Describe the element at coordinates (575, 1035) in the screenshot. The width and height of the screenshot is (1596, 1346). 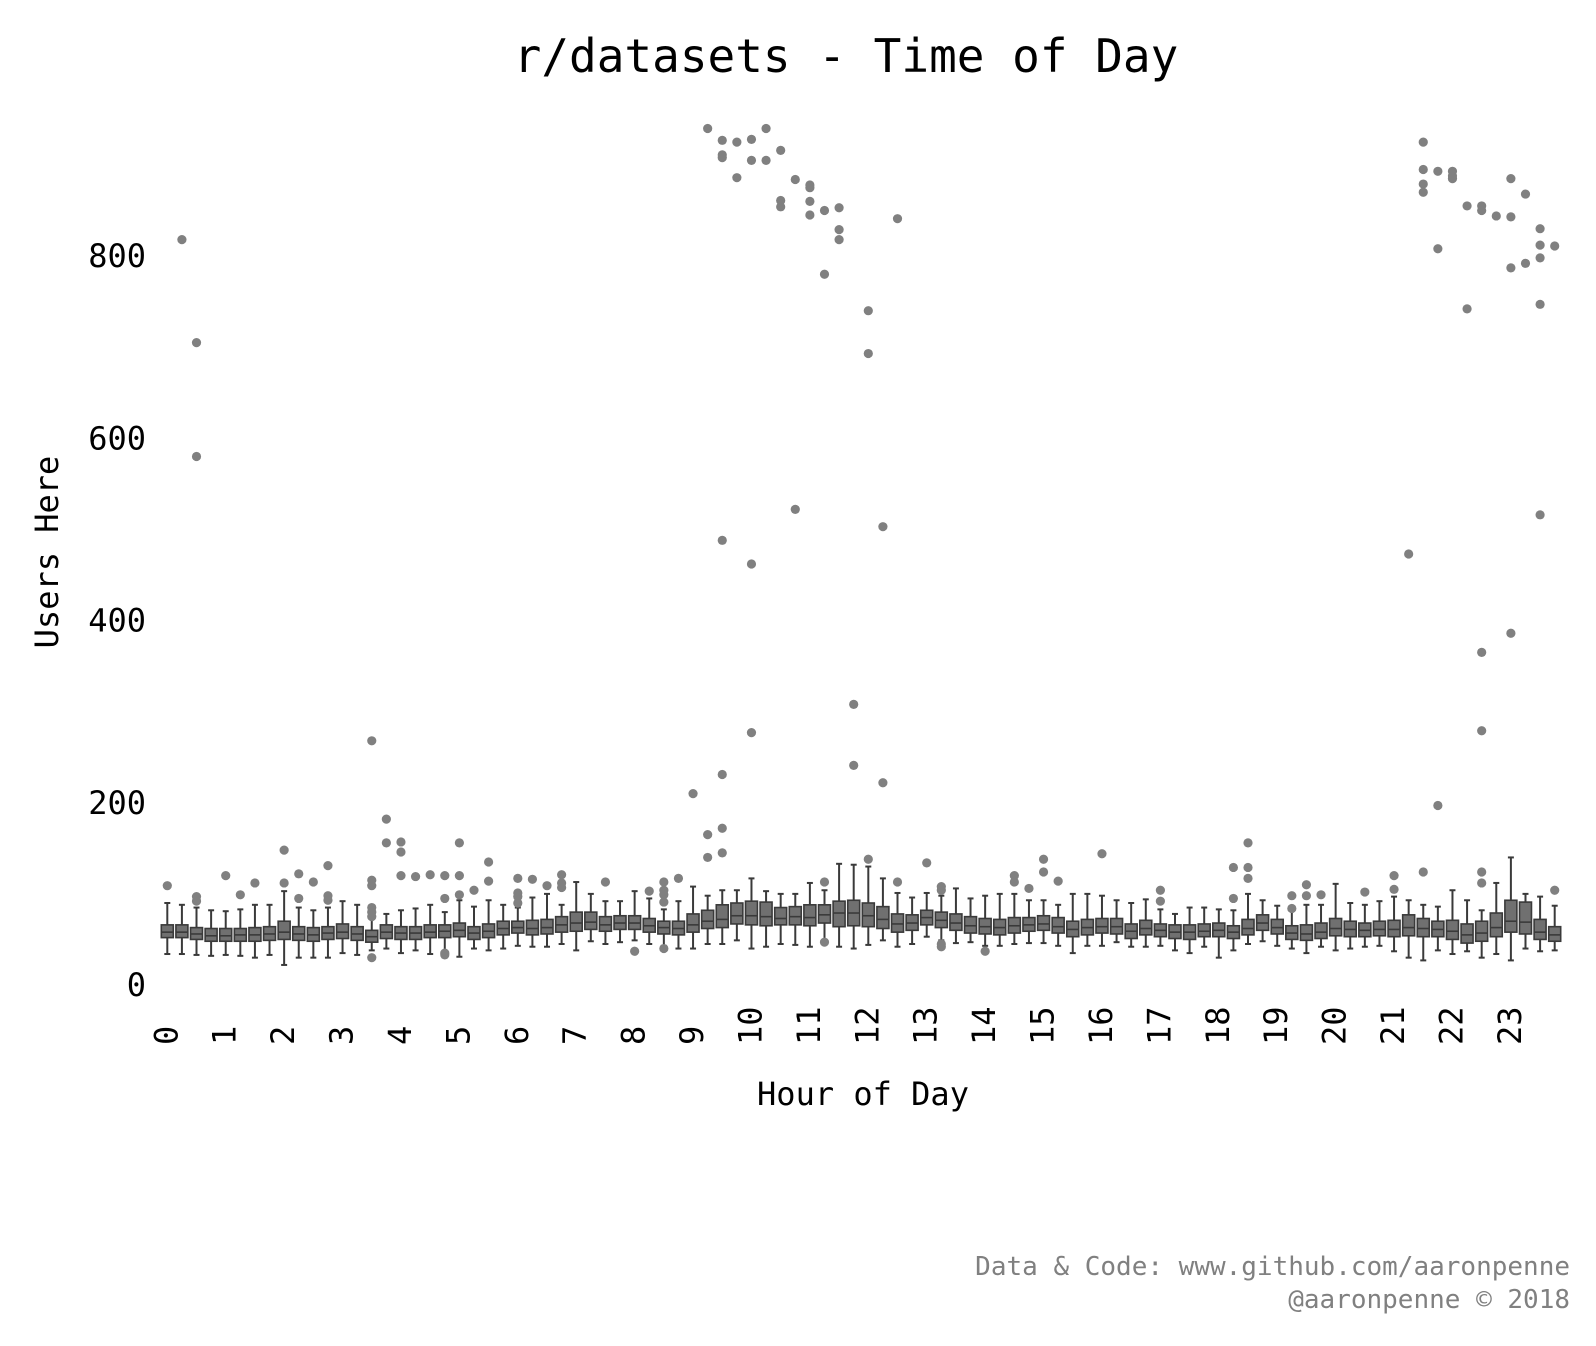
I see `x-tick-label: 7` at that location.